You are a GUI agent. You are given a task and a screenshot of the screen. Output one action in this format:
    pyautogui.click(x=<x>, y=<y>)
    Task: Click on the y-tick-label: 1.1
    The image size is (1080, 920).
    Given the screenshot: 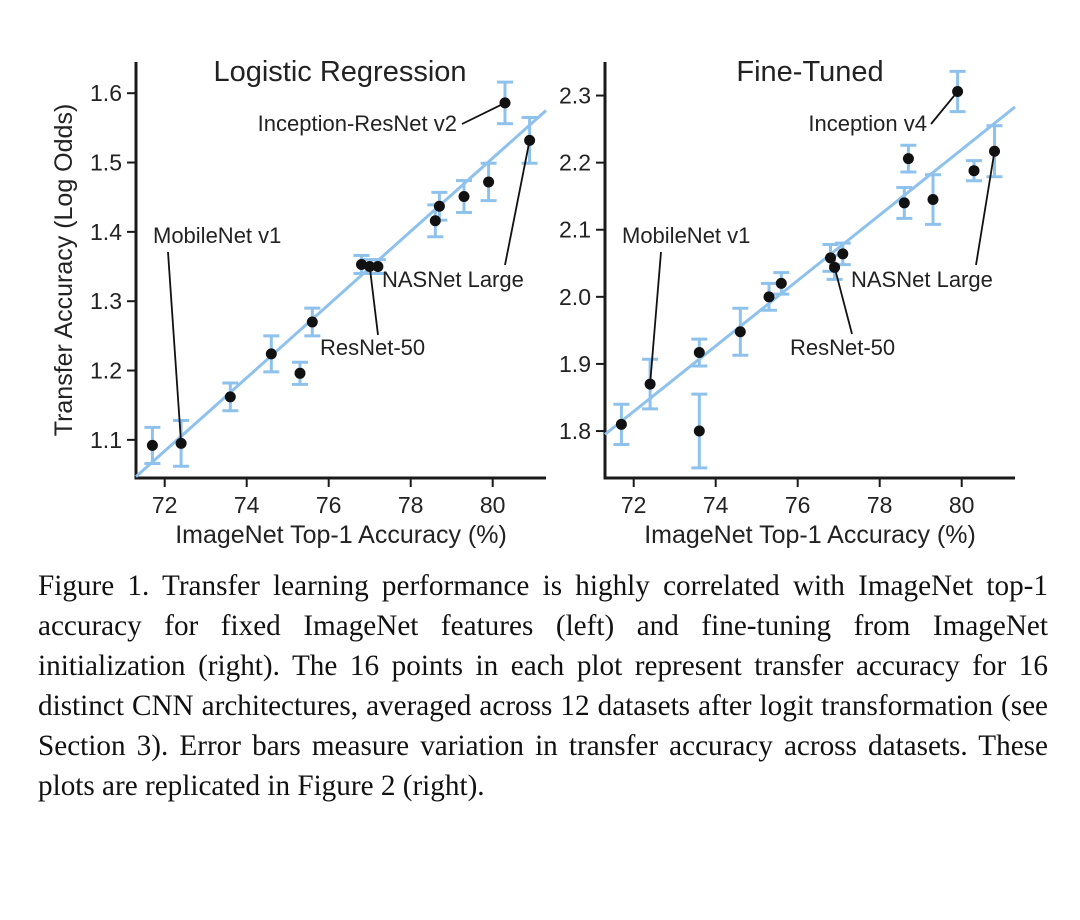 What is the action you would take?
    pyautogui.click(x=106, y=440)
    